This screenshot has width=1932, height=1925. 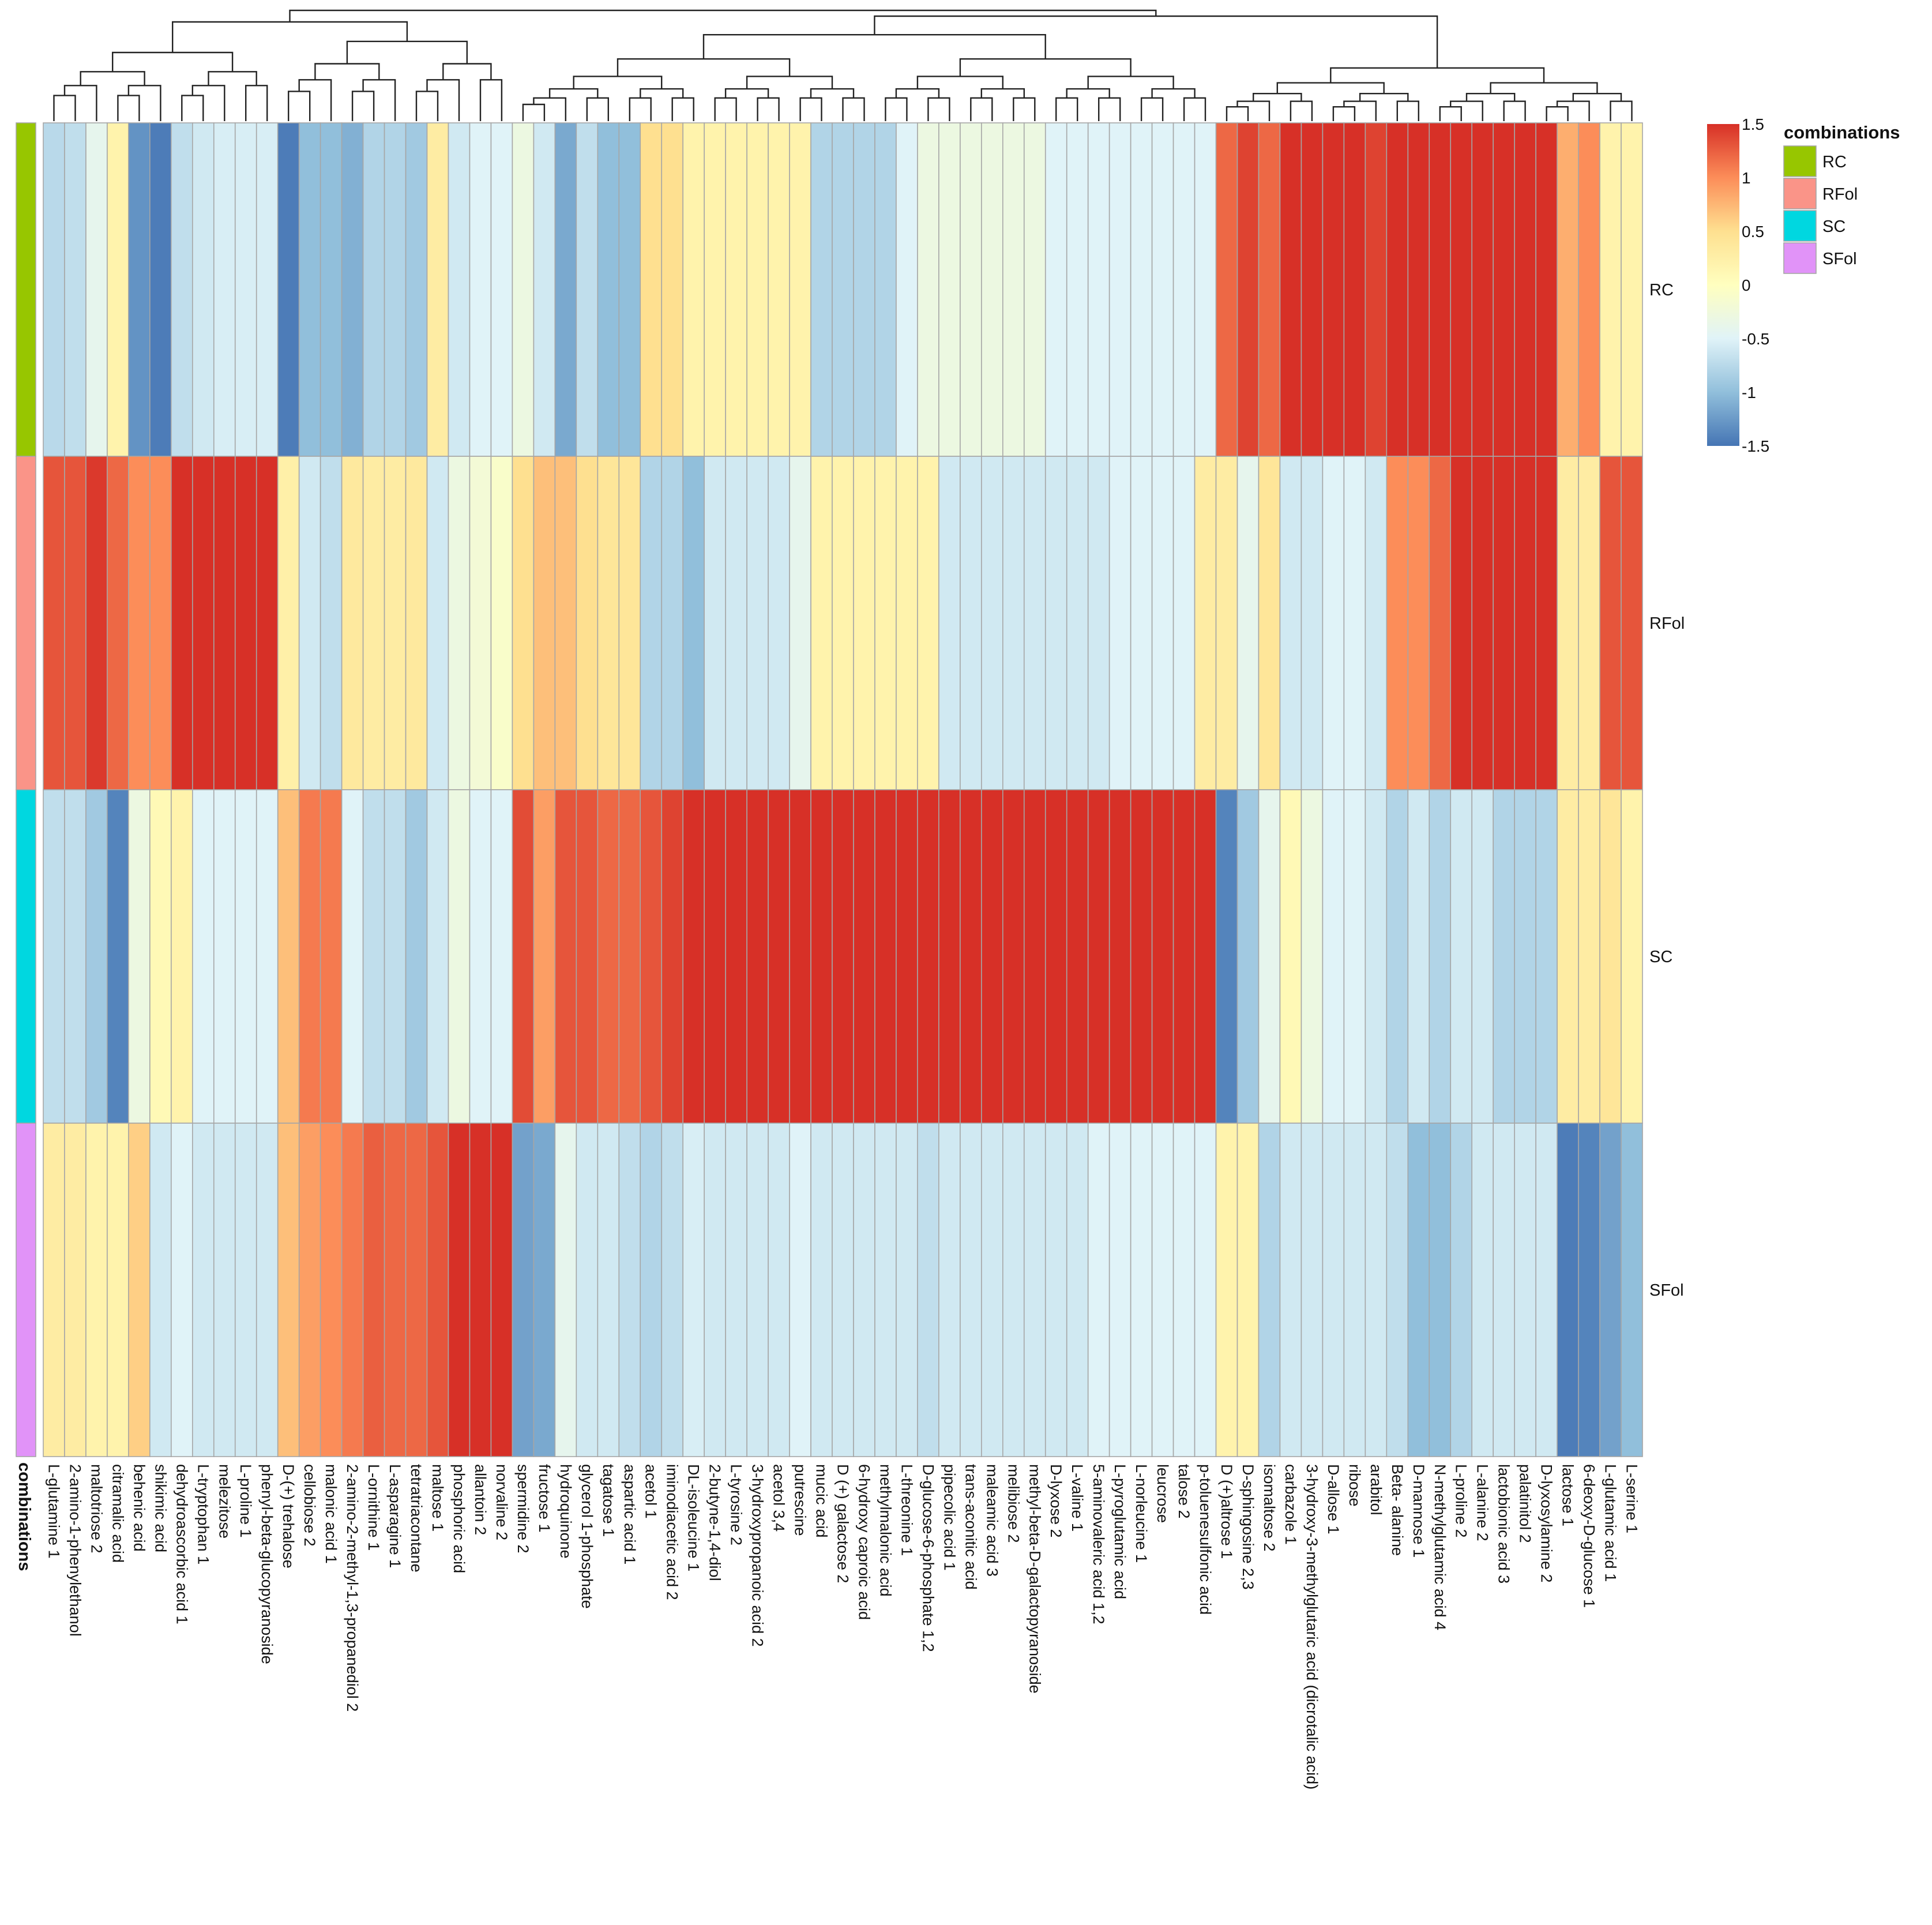 What do you see at coordinates (1661, 290) in the screenshot?
I see `row-label: RC` at bounding box center [1661, 290].